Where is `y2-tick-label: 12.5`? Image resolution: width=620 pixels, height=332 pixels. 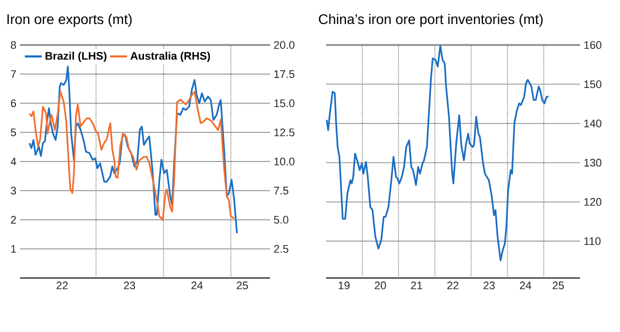 y2-tick-label: 12.5 is located at coordinates (284, 132).